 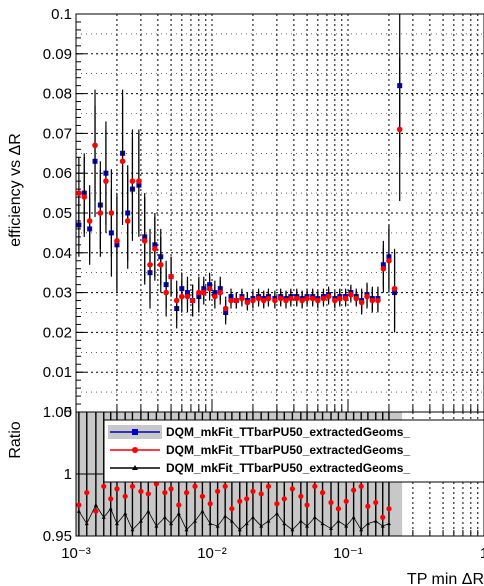 I want to click on x-tick-label: 10⁻², so click(x=212, y=553).